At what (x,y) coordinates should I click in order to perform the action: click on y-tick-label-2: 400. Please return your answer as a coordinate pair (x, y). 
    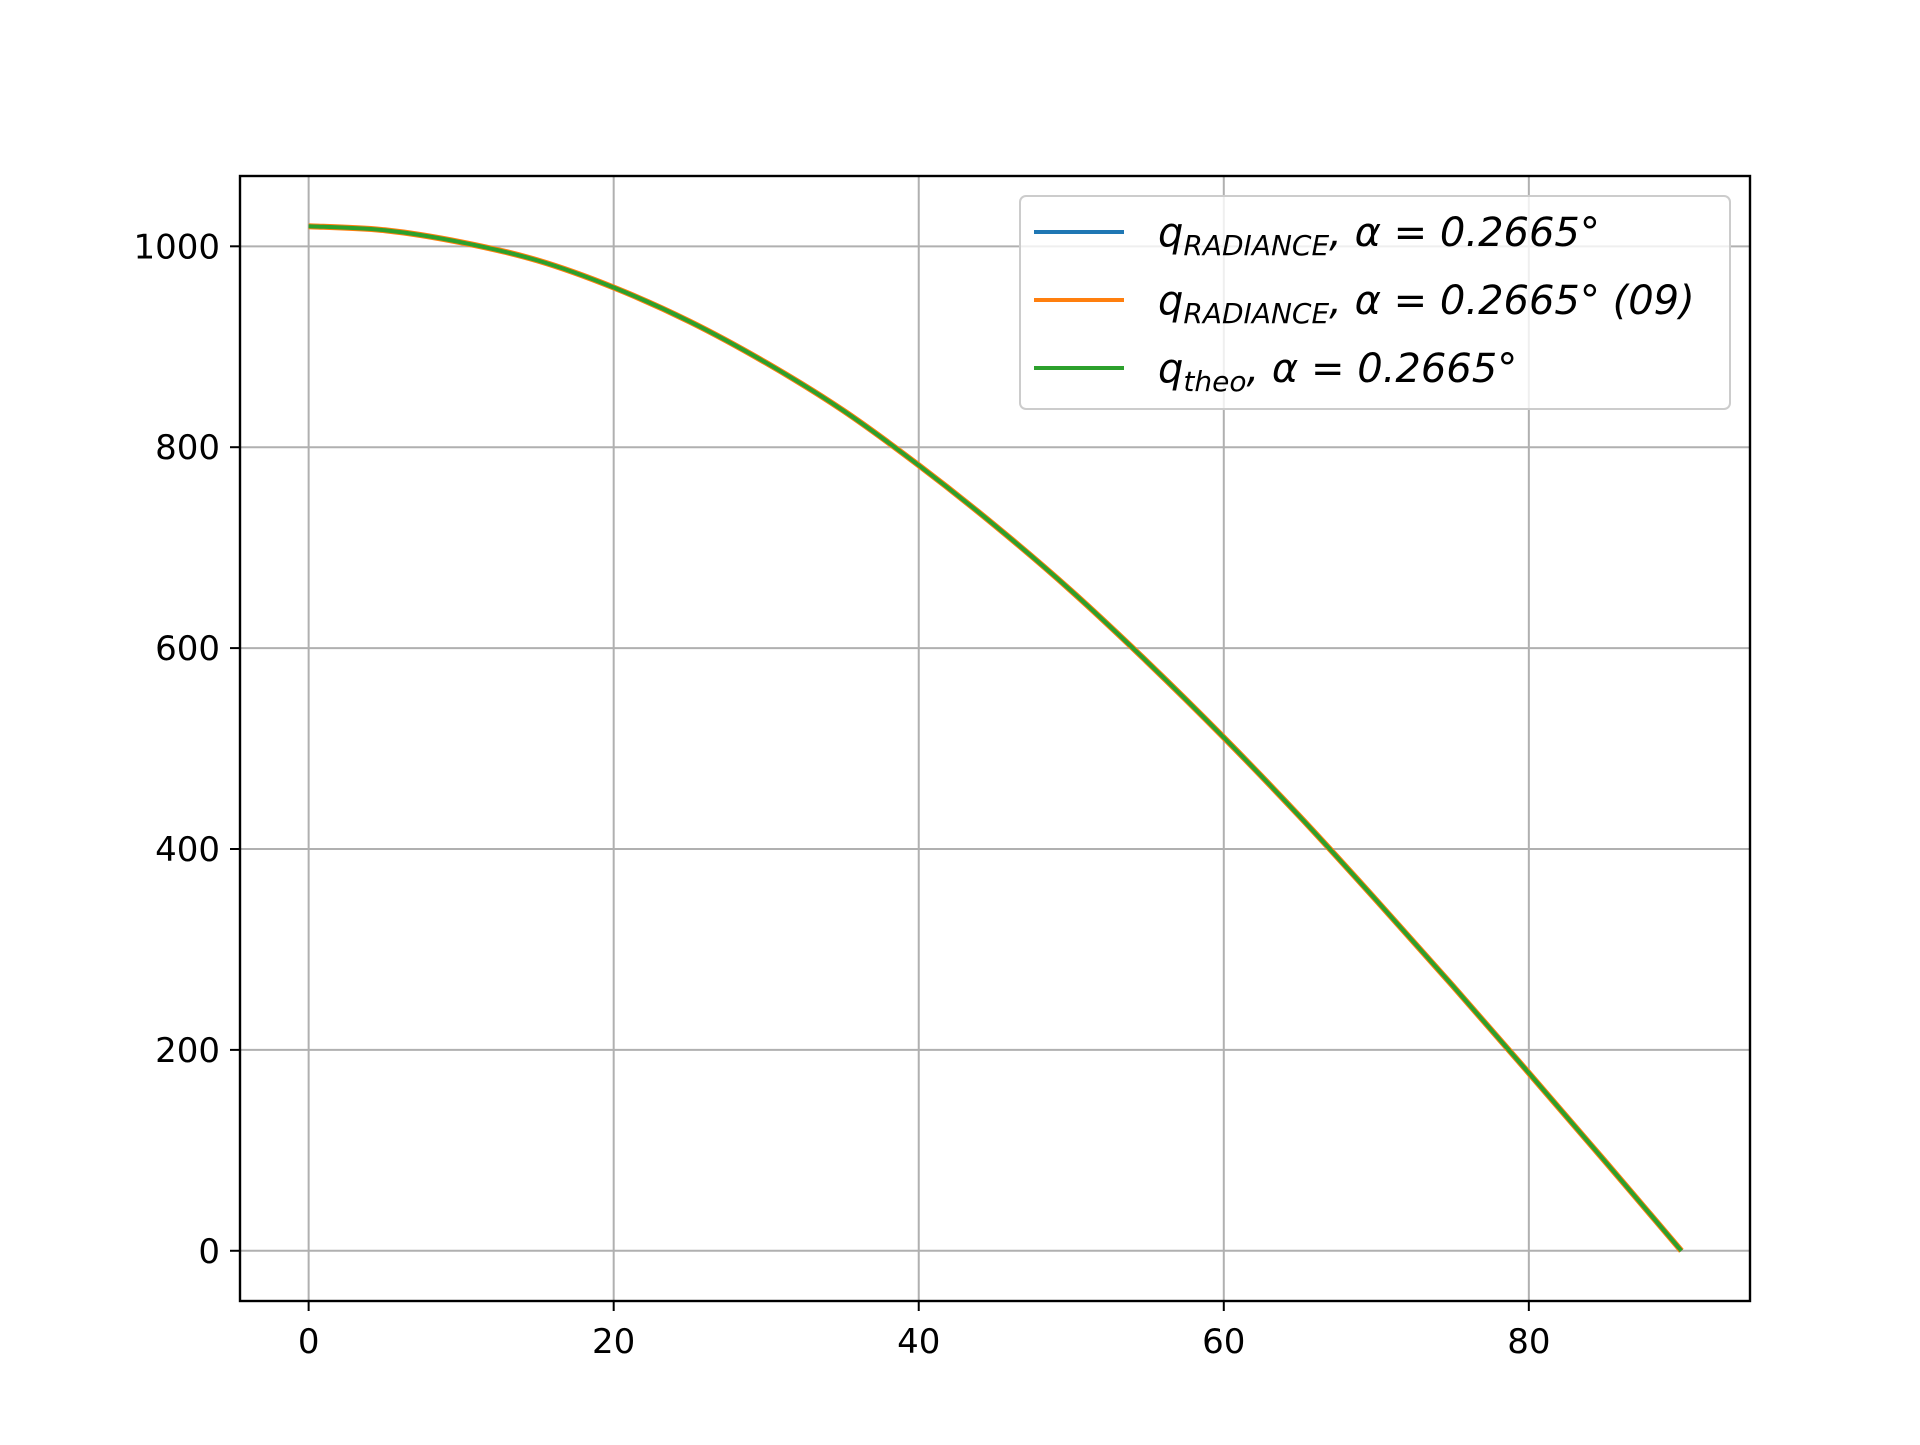
    Looking at the image, I should click on (187, 850).